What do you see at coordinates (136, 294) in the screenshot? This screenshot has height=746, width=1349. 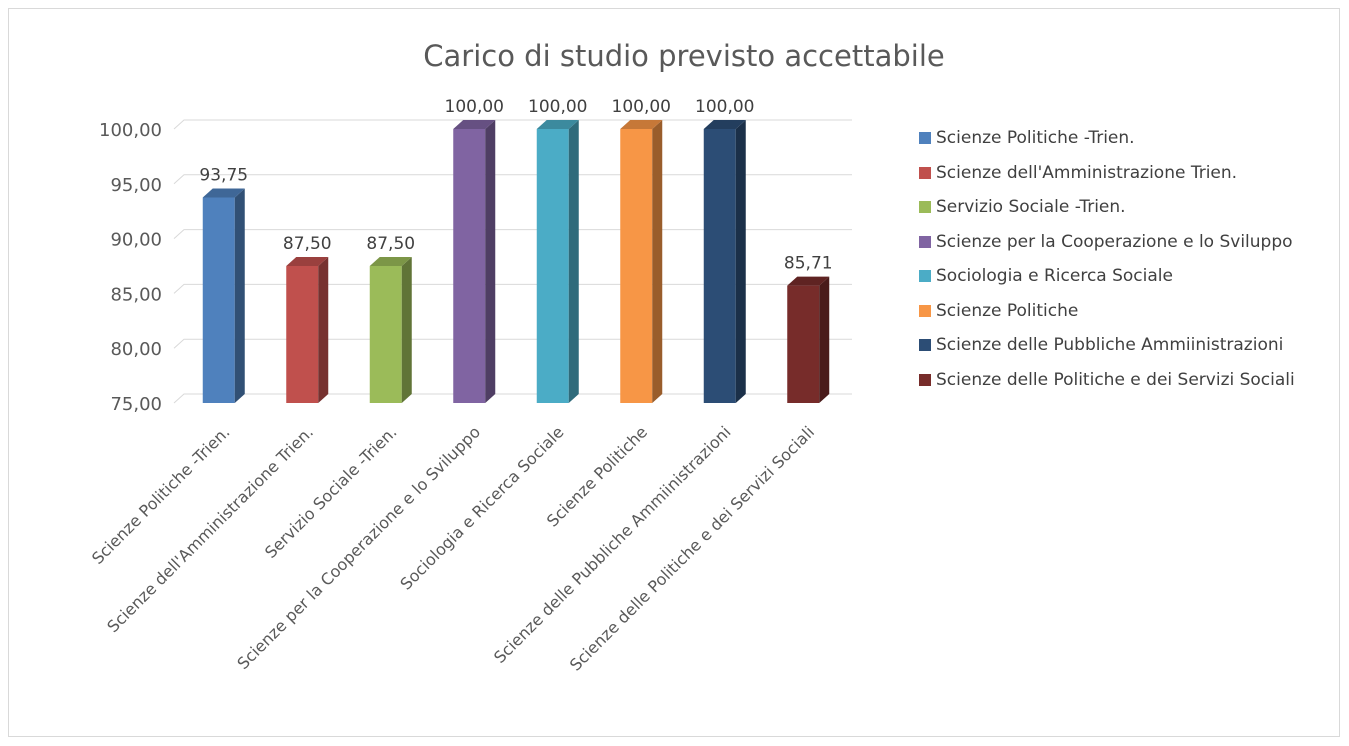 I see `y-tick-label: 85,00` at bounding box center [136, 294].